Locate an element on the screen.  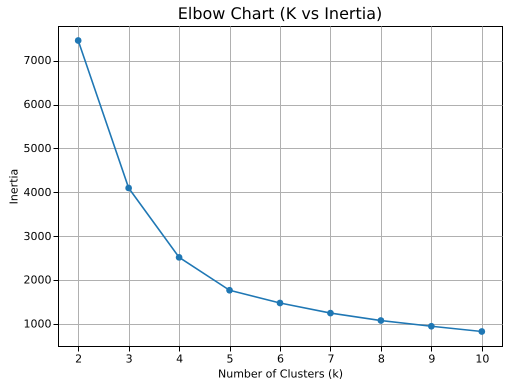
x-tick-label: 6 is located at coordinates (280, 359).